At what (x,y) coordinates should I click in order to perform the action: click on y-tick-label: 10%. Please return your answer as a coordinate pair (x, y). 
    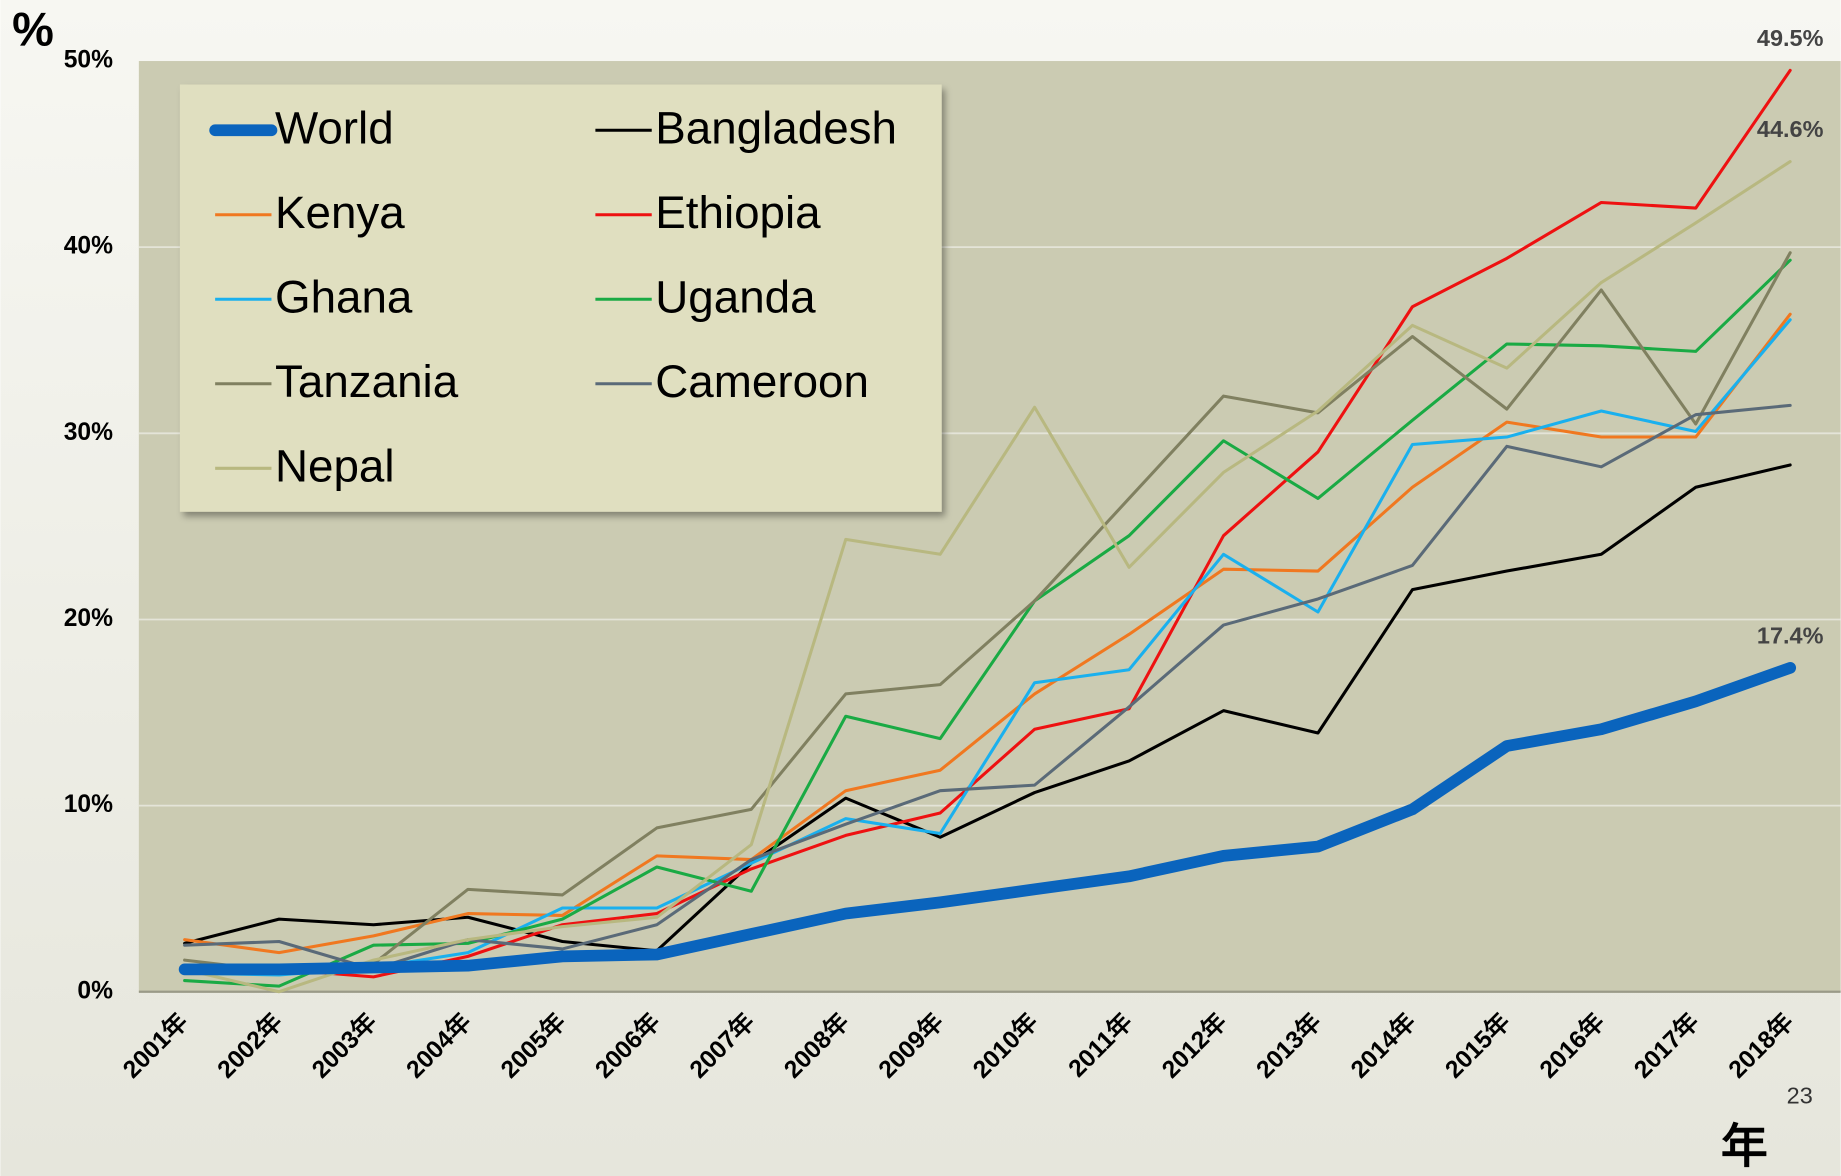
    Looking at the image, I should click on (88, 804).